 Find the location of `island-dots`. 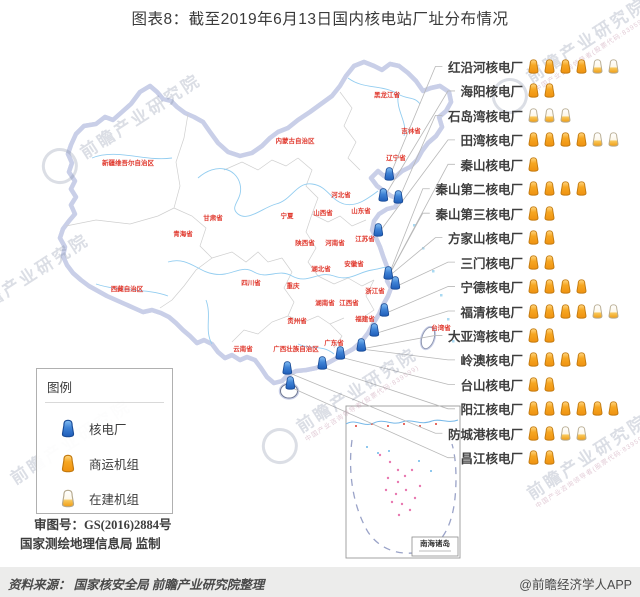

island-dots is located at coordinates (400, 485).